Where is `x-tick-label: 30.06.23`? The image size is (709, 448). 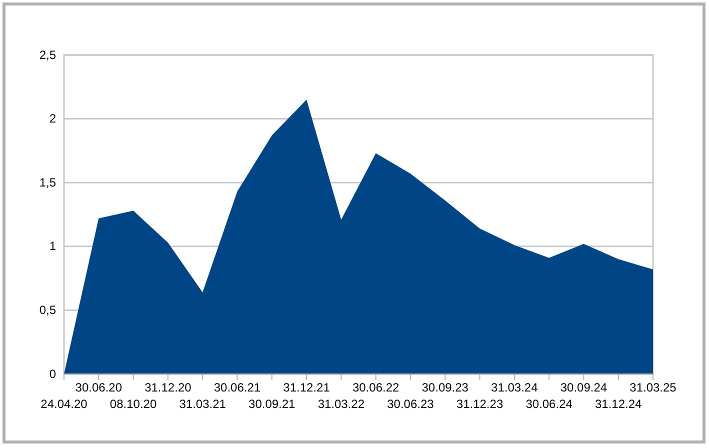
x-tick-label: 30.06.23 is located at coordinates (410, 404).